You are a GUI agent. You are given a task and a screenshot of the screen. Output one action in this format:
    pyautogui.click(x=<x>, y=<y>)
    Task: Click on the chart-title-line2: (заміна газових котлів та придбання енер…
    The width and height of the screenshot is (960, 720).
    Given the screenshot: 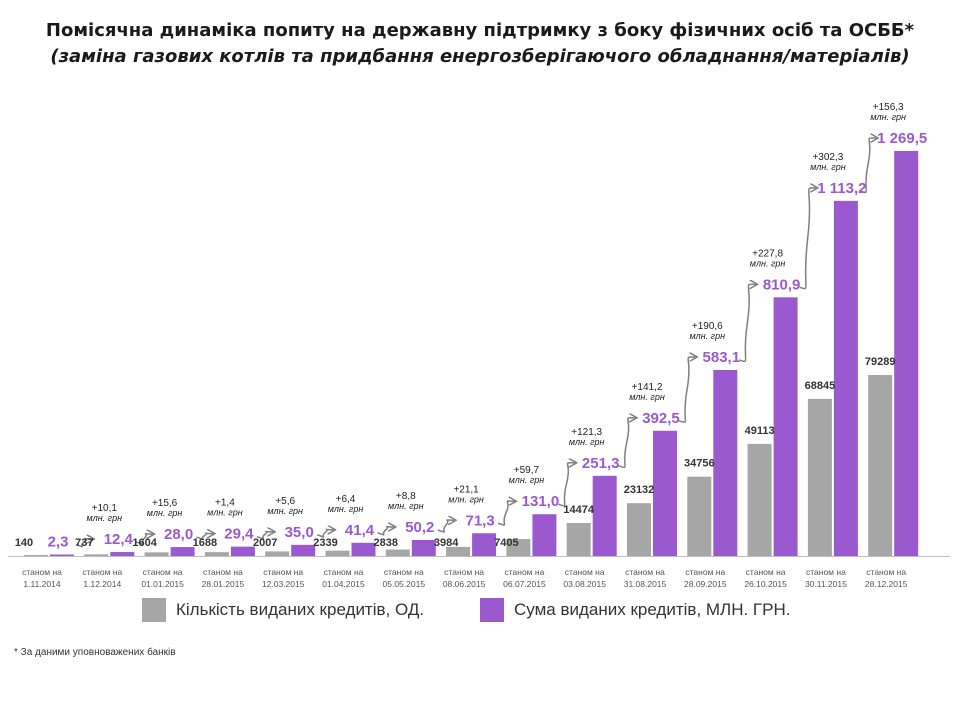 What is the action you would take?
    pyautogui.click(x=480, y=56)
    